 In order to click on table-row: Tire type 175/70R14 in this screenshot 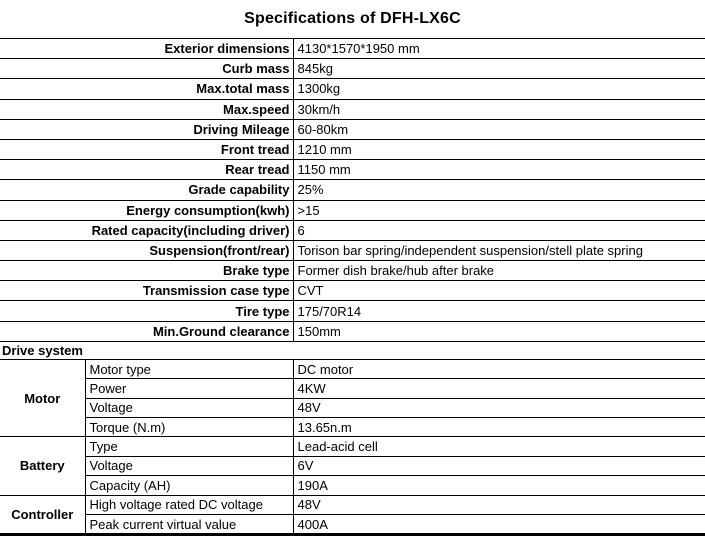, I will do `click(352, 311)`.